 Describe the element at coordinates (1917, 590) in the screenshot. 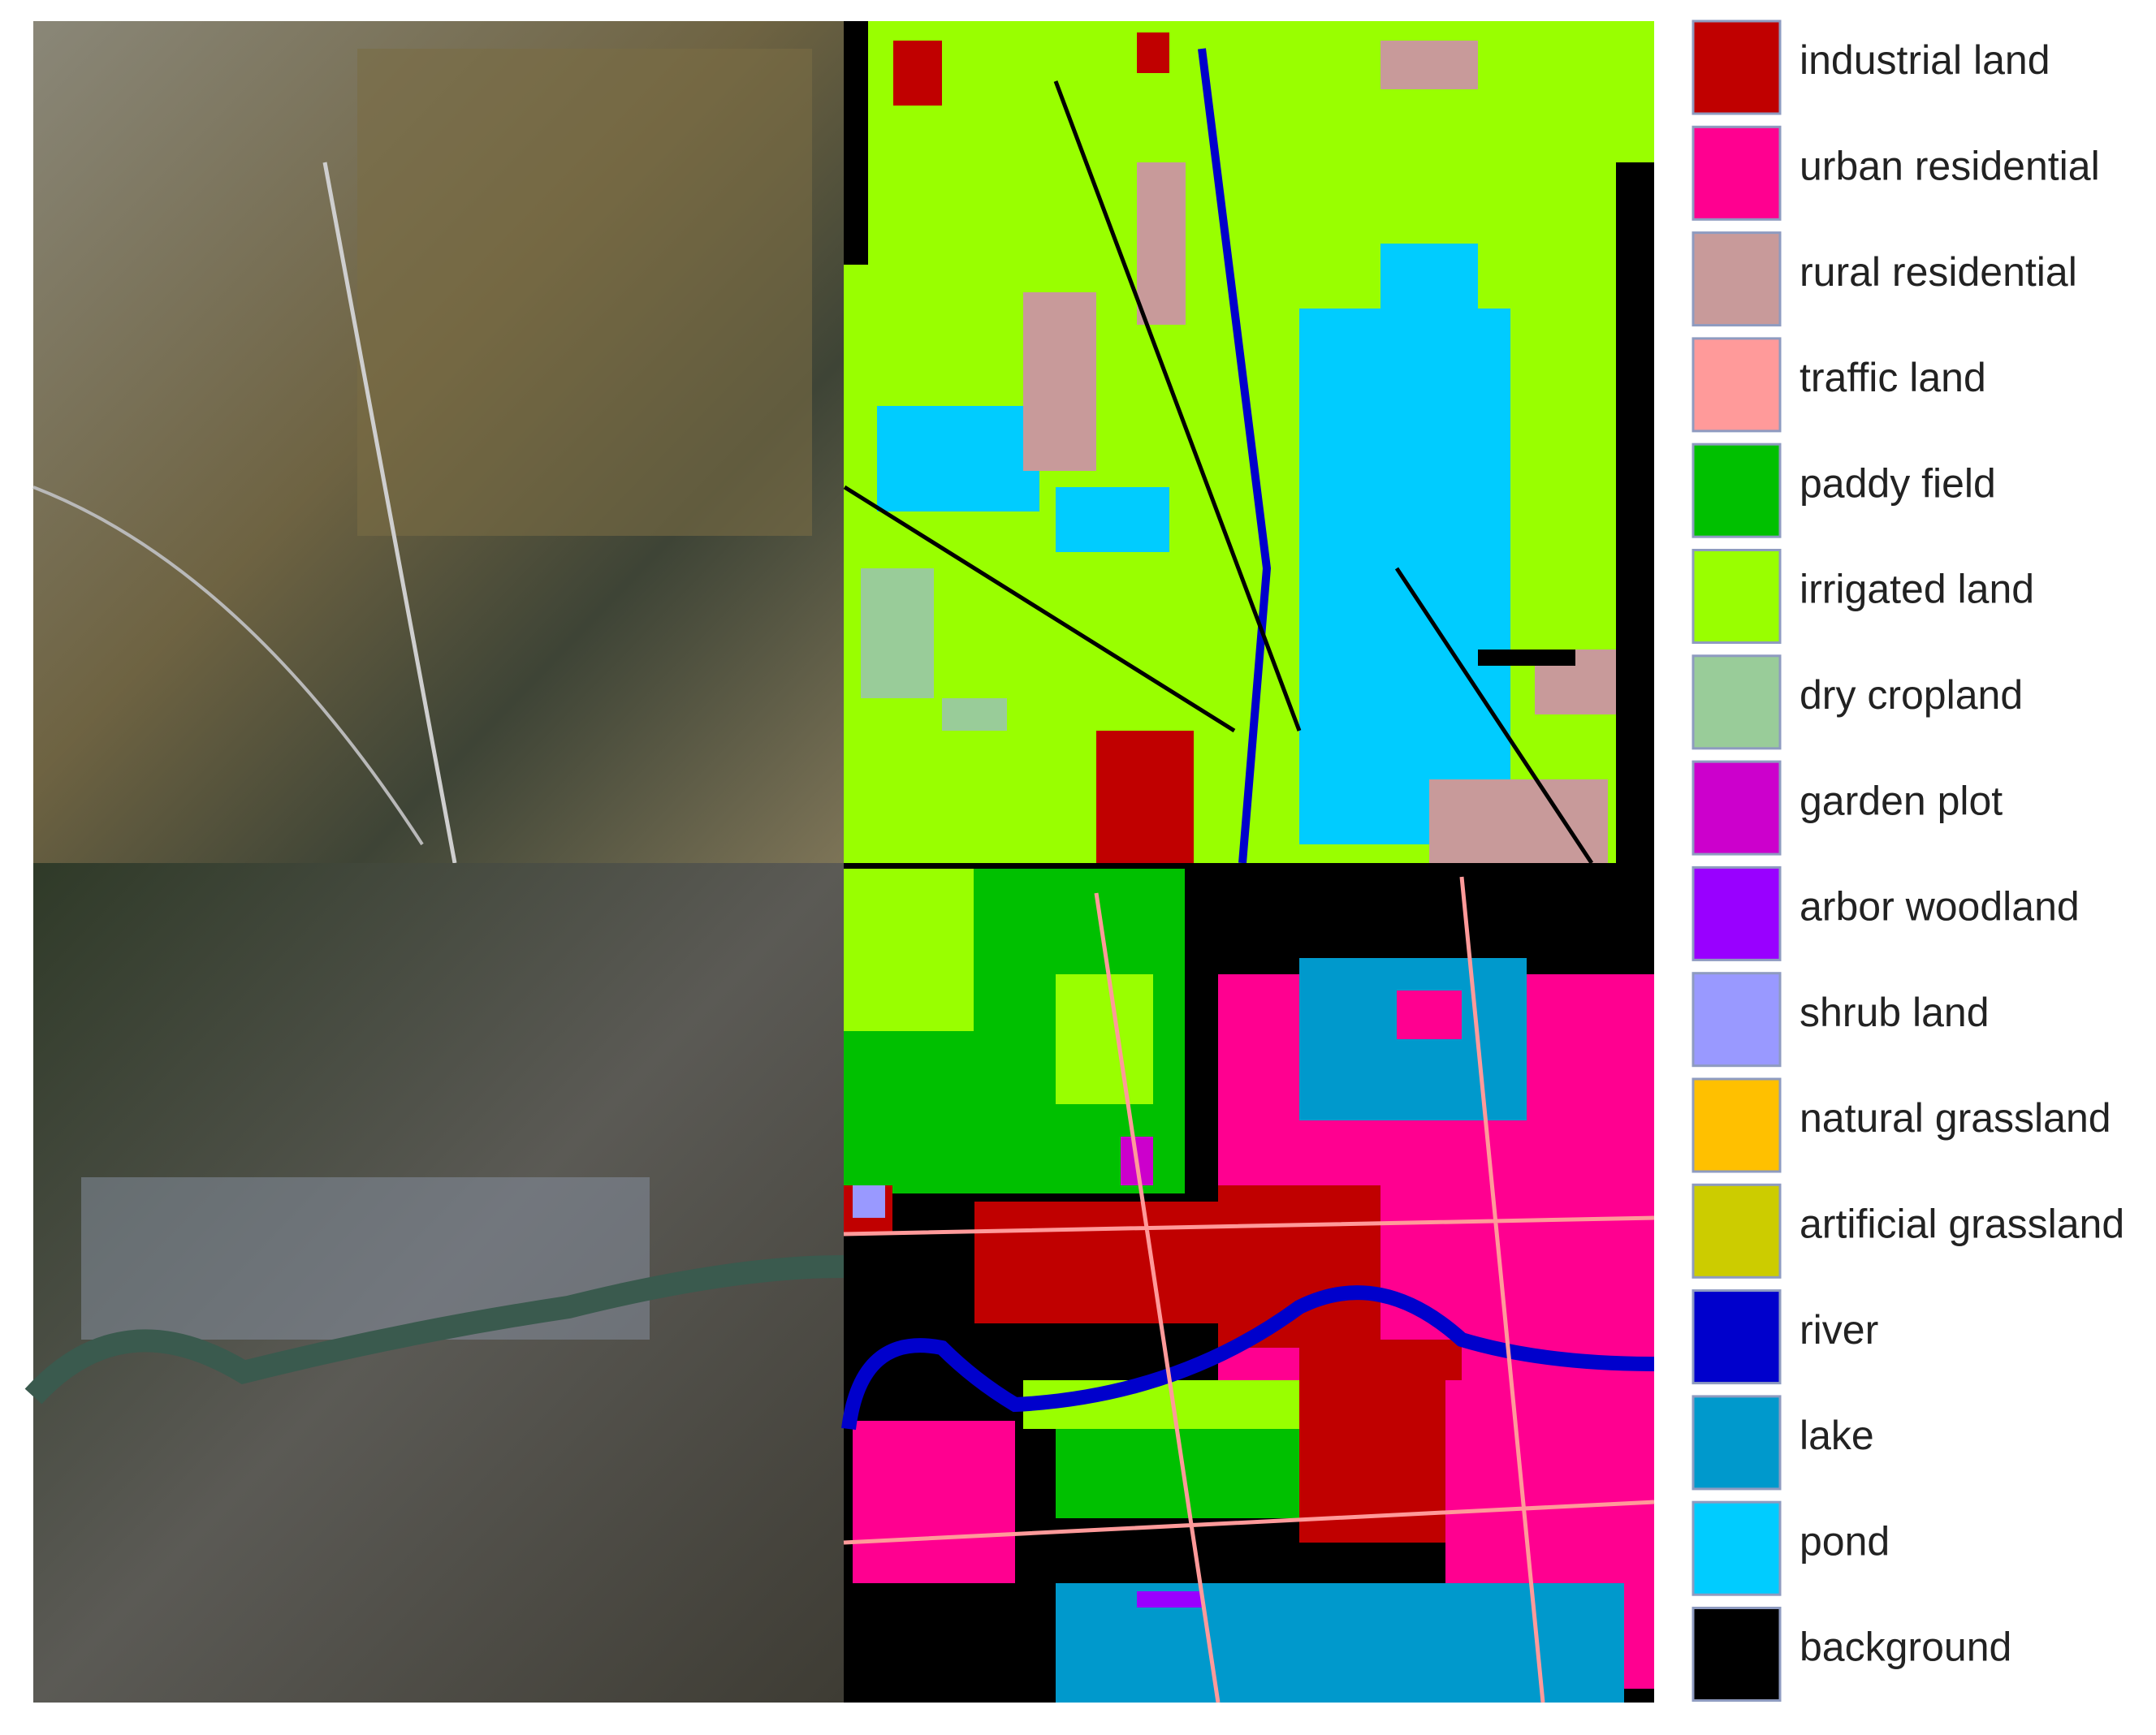

I see `legend-label: irrigated land` at that location.